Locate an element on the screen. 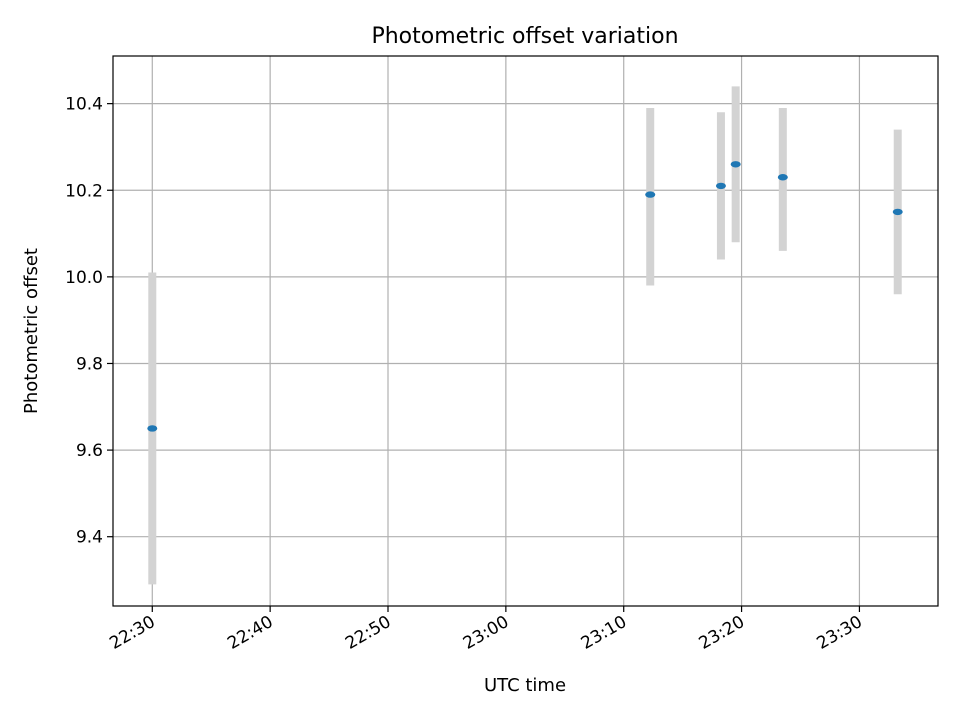  y-tick-label: 9.4 is located at coordinates (89, 538).